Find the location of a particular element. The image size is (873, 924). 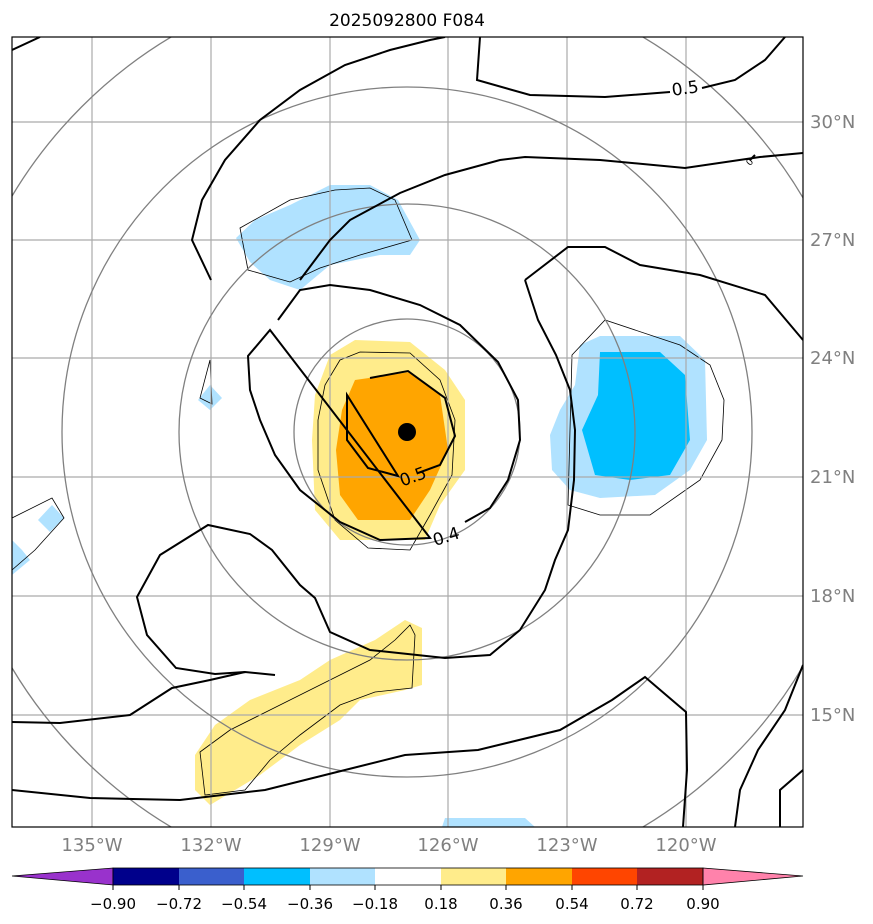

contour-north-trough is located at coordinates (551, 216).